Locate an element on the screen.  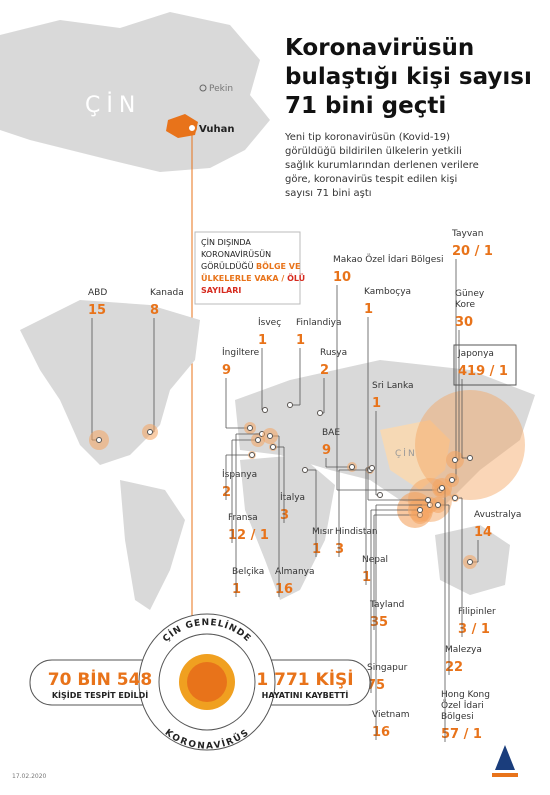
logo is located at coordinates (505, 761).